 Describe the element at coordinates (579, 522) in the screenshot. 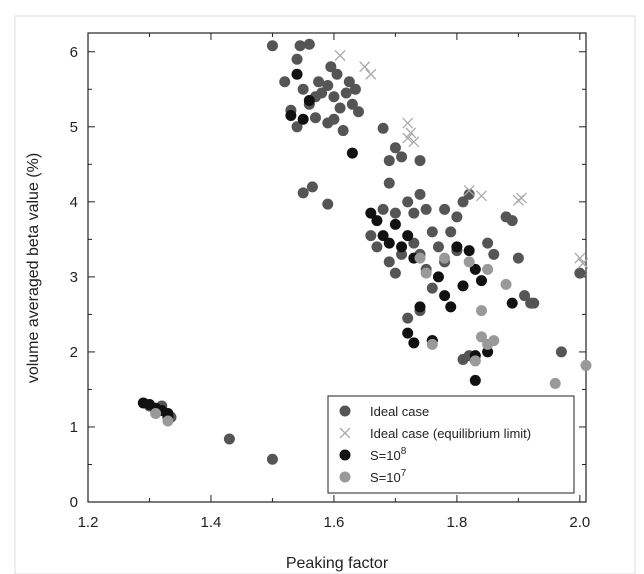

I see `x-tick-label: 2.0` at that location.